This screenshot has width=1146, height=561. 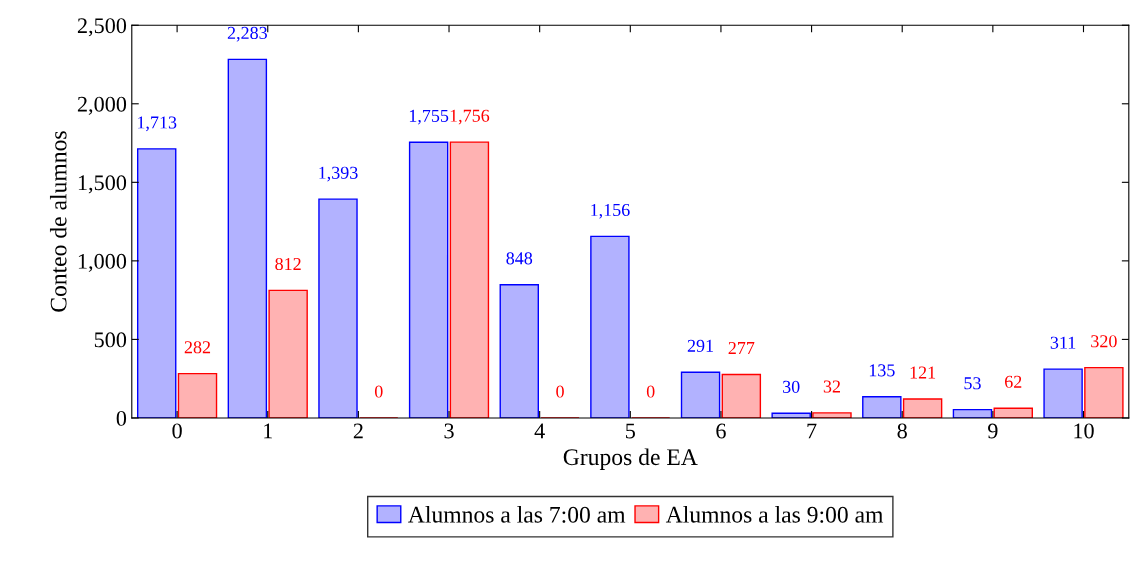 I want to click on x-tick-label: 0, so click(x=177, y=431).